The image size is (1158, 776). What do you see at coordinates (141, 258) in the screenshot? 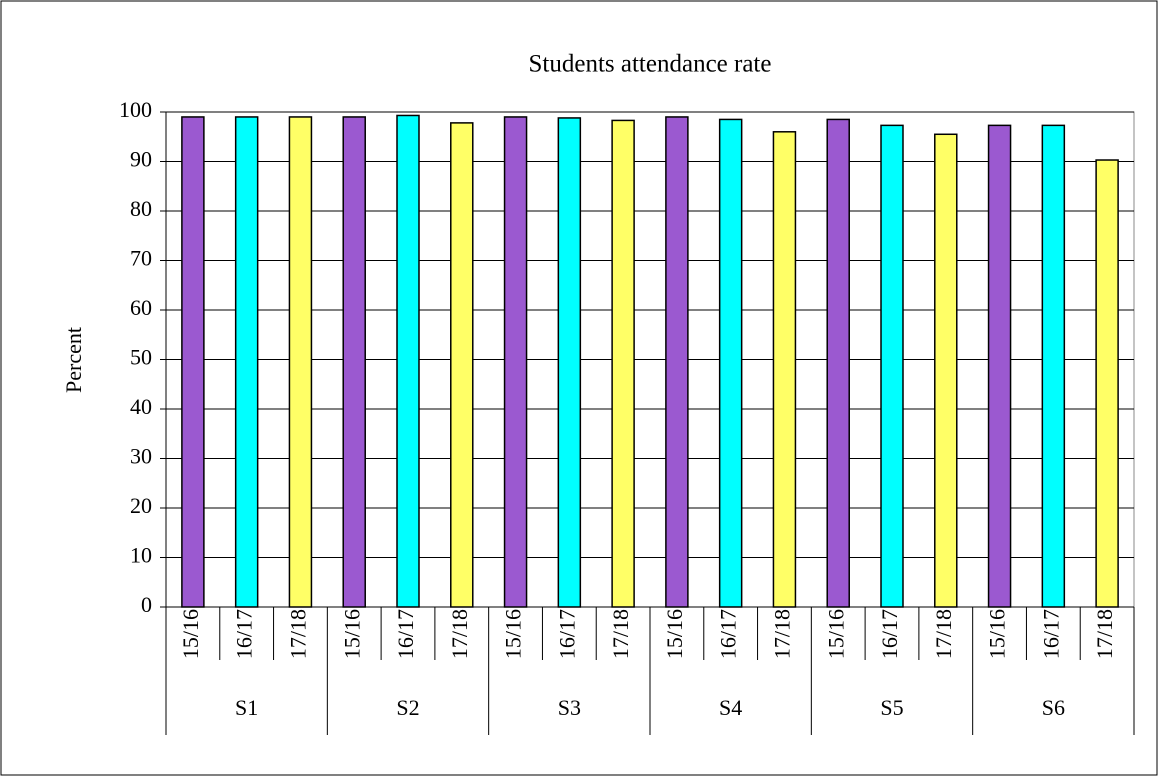
I see `y-tick-label: 70` at bounding box center [141, 258].